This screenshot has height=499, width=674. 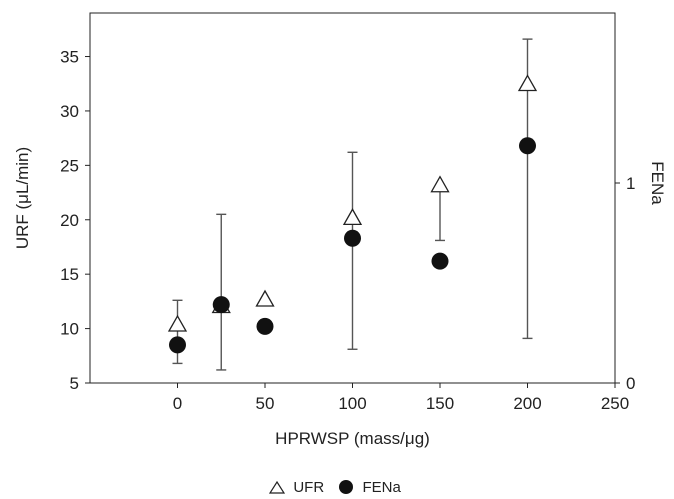 What do you see at coordinates (657, 183) in the screenshot?
I see `y2-axis-title: FENa` at bounding box center [657, 183].